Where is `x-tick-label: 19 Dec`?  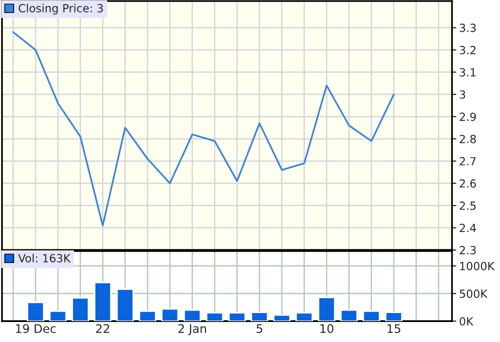
x-tick-label: 19 Dec is located at coordinates (36, 329).